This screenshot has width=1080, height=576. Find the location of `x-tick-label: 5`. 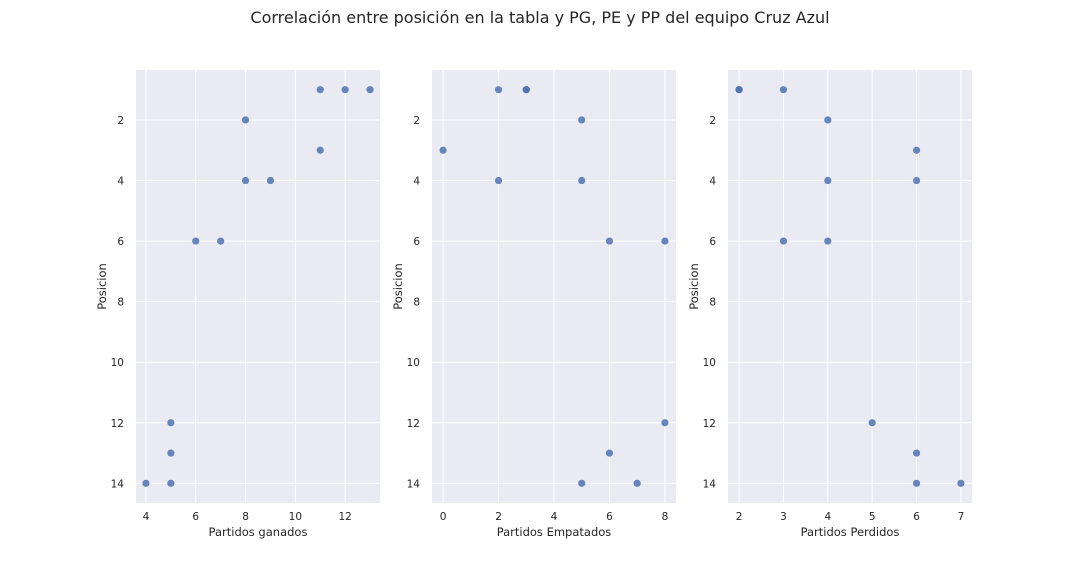

x-tick-label: 5 is located at coordinates (872, 517).